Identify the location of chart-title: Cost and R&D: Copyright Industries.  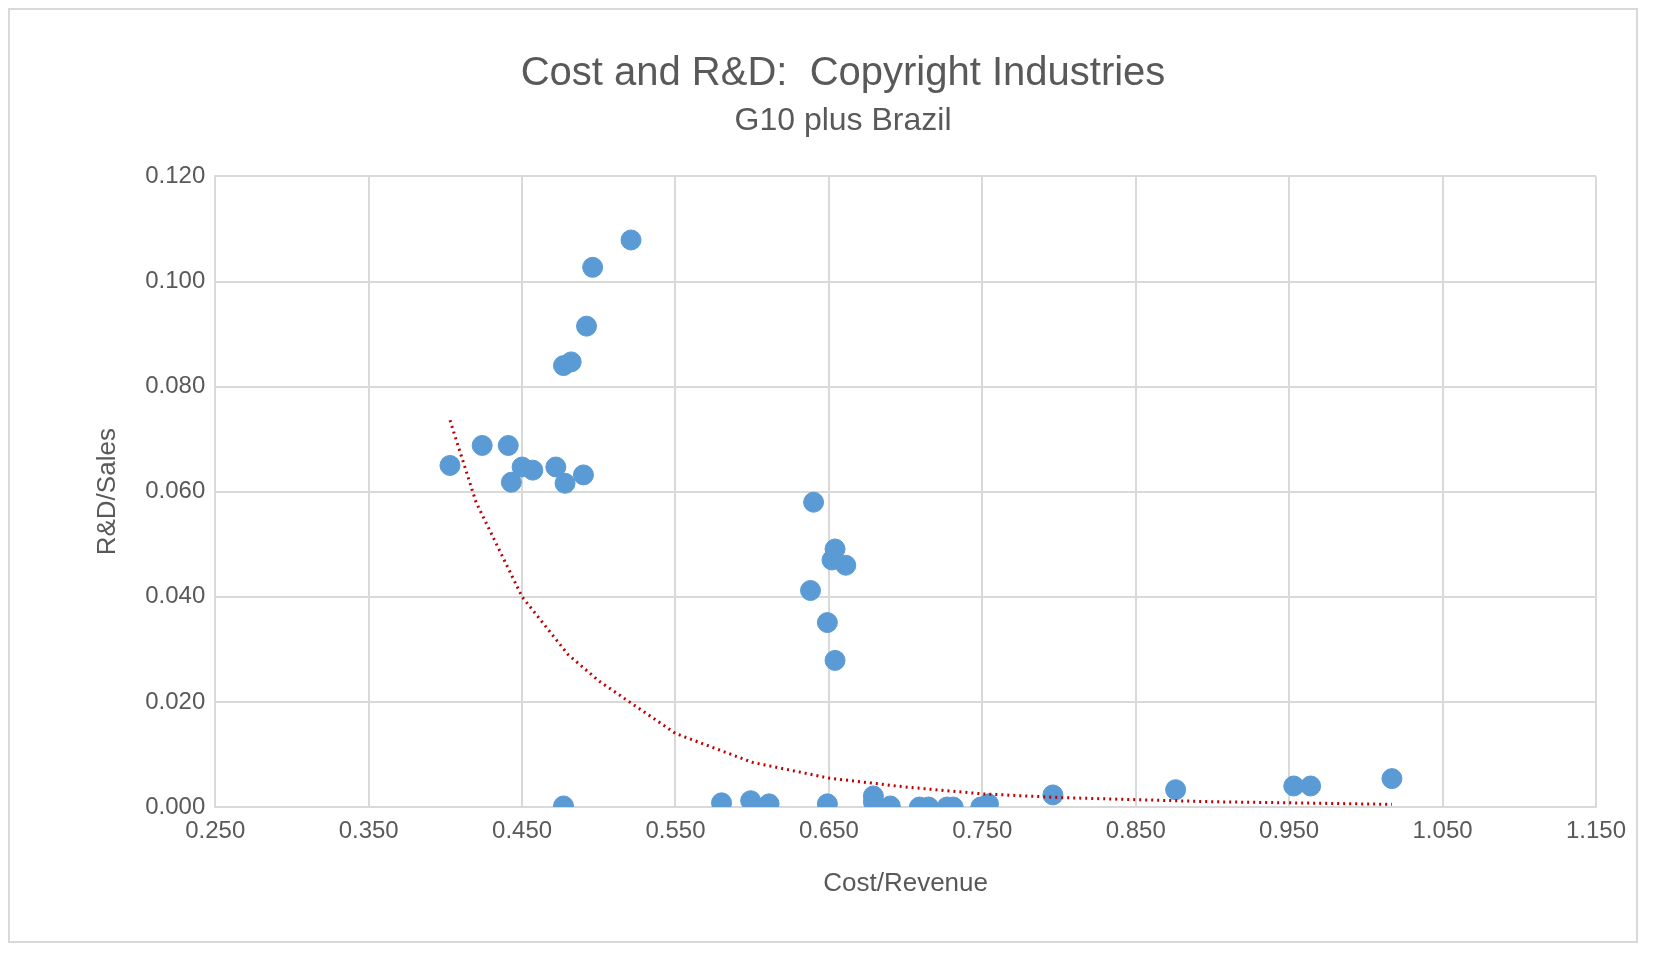
(843, 71).